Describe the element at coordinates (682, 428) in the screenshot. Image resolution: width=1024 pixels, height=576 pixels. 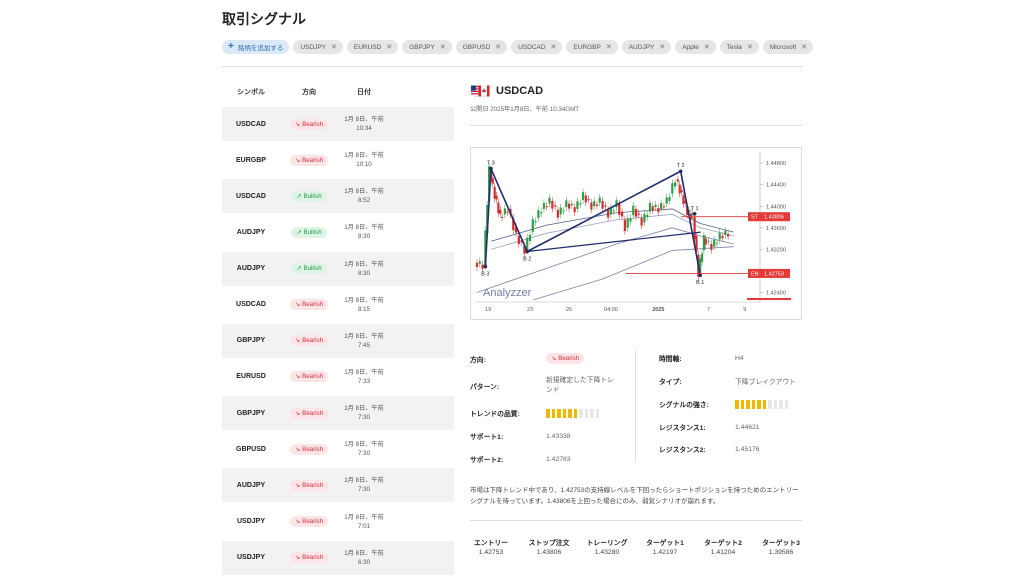
I see `resistance1-label: レジスタンス1:` at that location.